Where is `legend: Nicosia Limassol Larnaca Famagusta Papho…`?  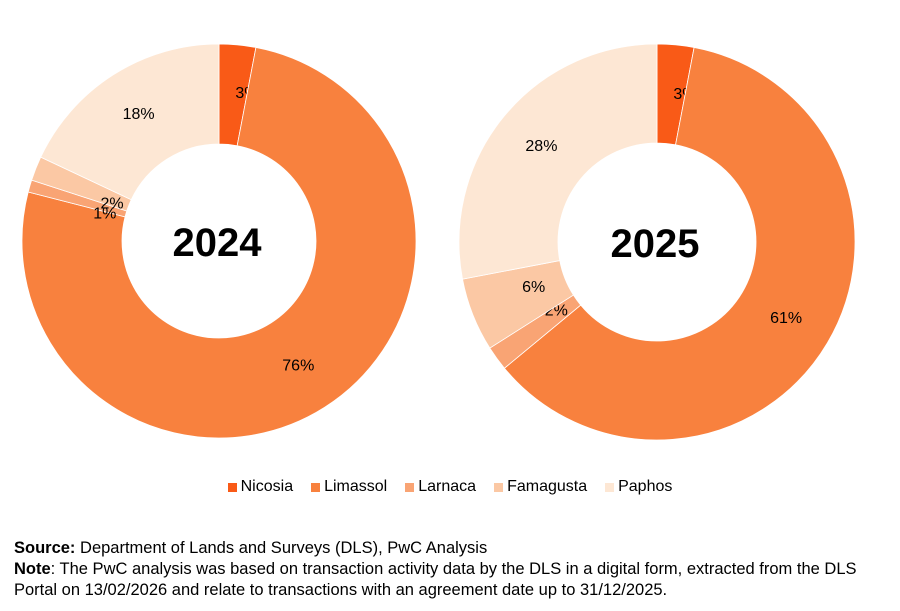 legend: Nicosia Limassol Larnaca Famagusta Papho… is located at coordinates (450, 487).